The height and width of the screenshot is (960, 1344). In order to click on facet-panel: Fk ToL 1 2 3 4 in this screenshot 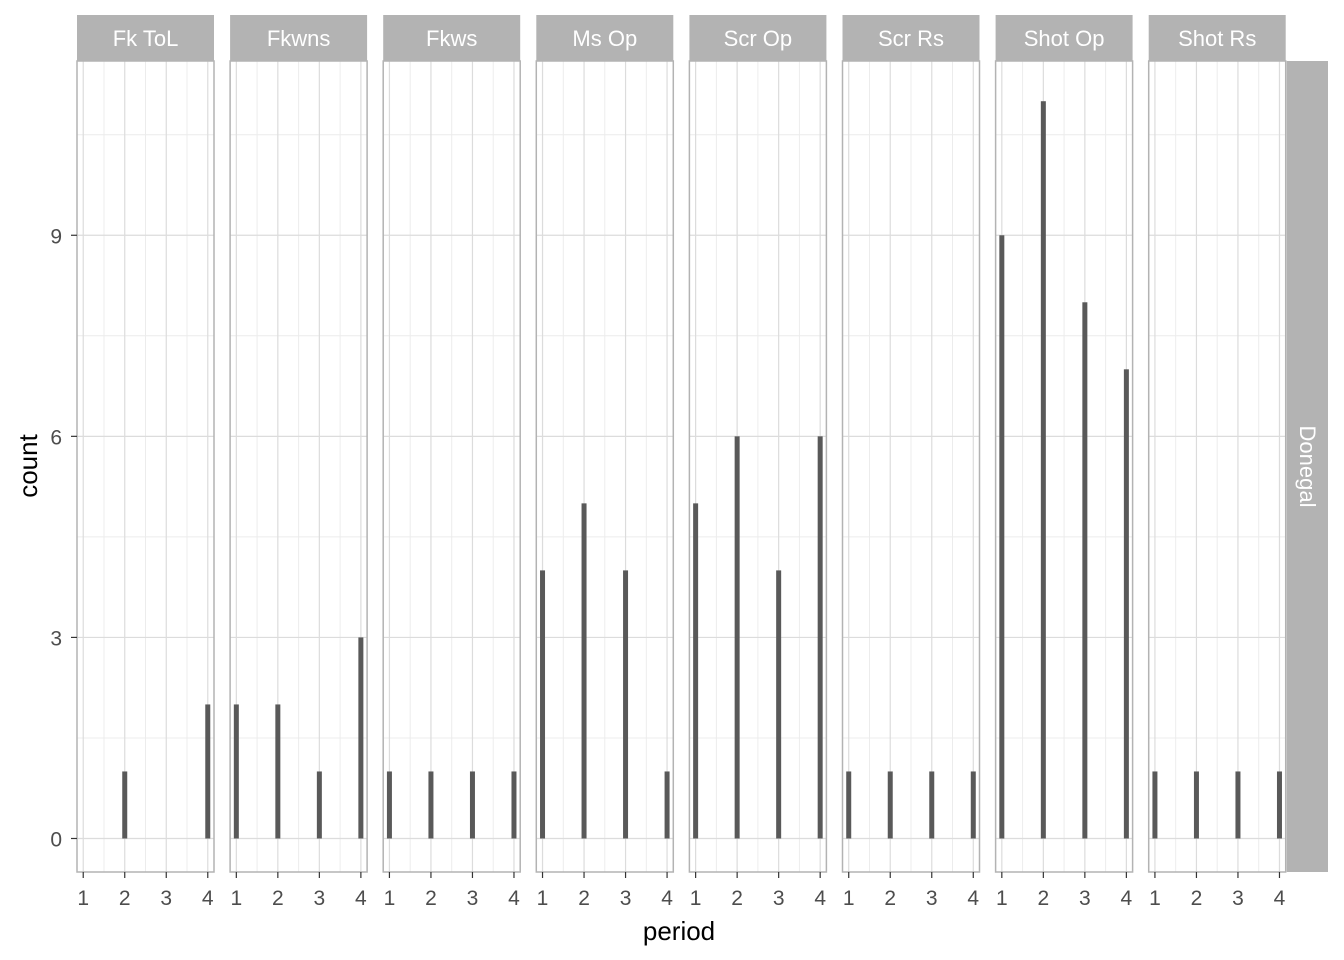, I will do `click(145, 462)`.